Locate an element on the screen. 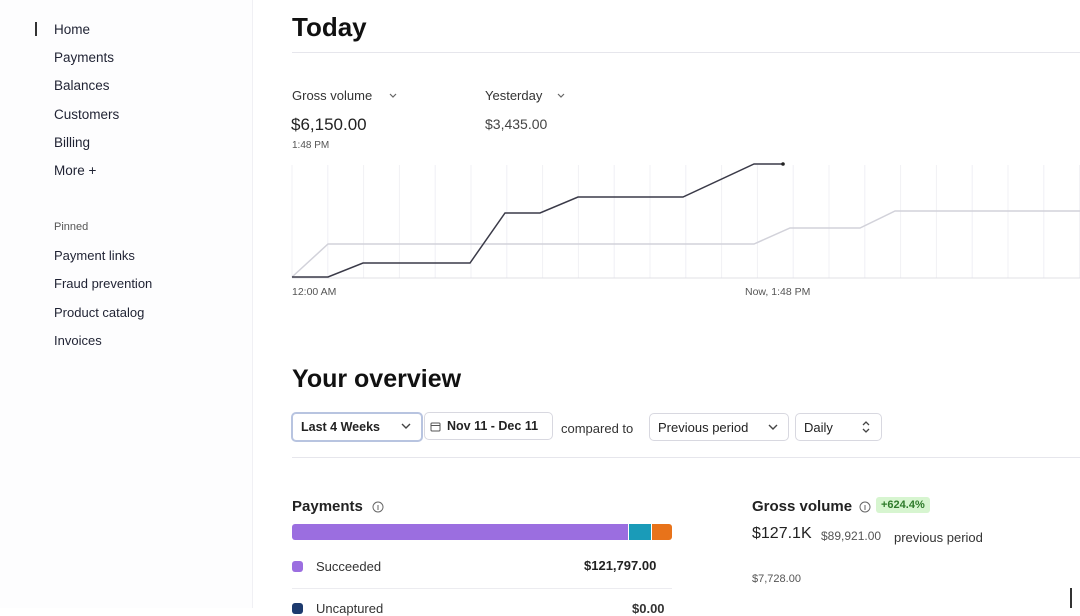 The height and width of the screenshot is (616, 1080). axis-label: Now, 1:48 PM is located at coordinates (778, 292).